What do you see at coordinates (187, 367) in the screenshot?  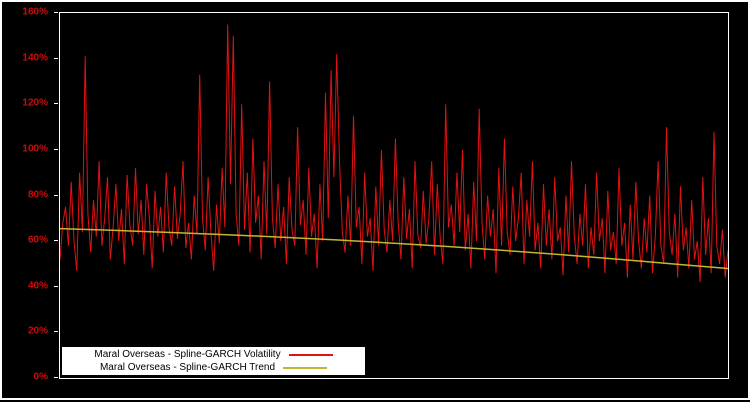 I see `legend-label-trend: Maral Overseas - Spline-GARCH Trend` at bounding box center [187, 367].